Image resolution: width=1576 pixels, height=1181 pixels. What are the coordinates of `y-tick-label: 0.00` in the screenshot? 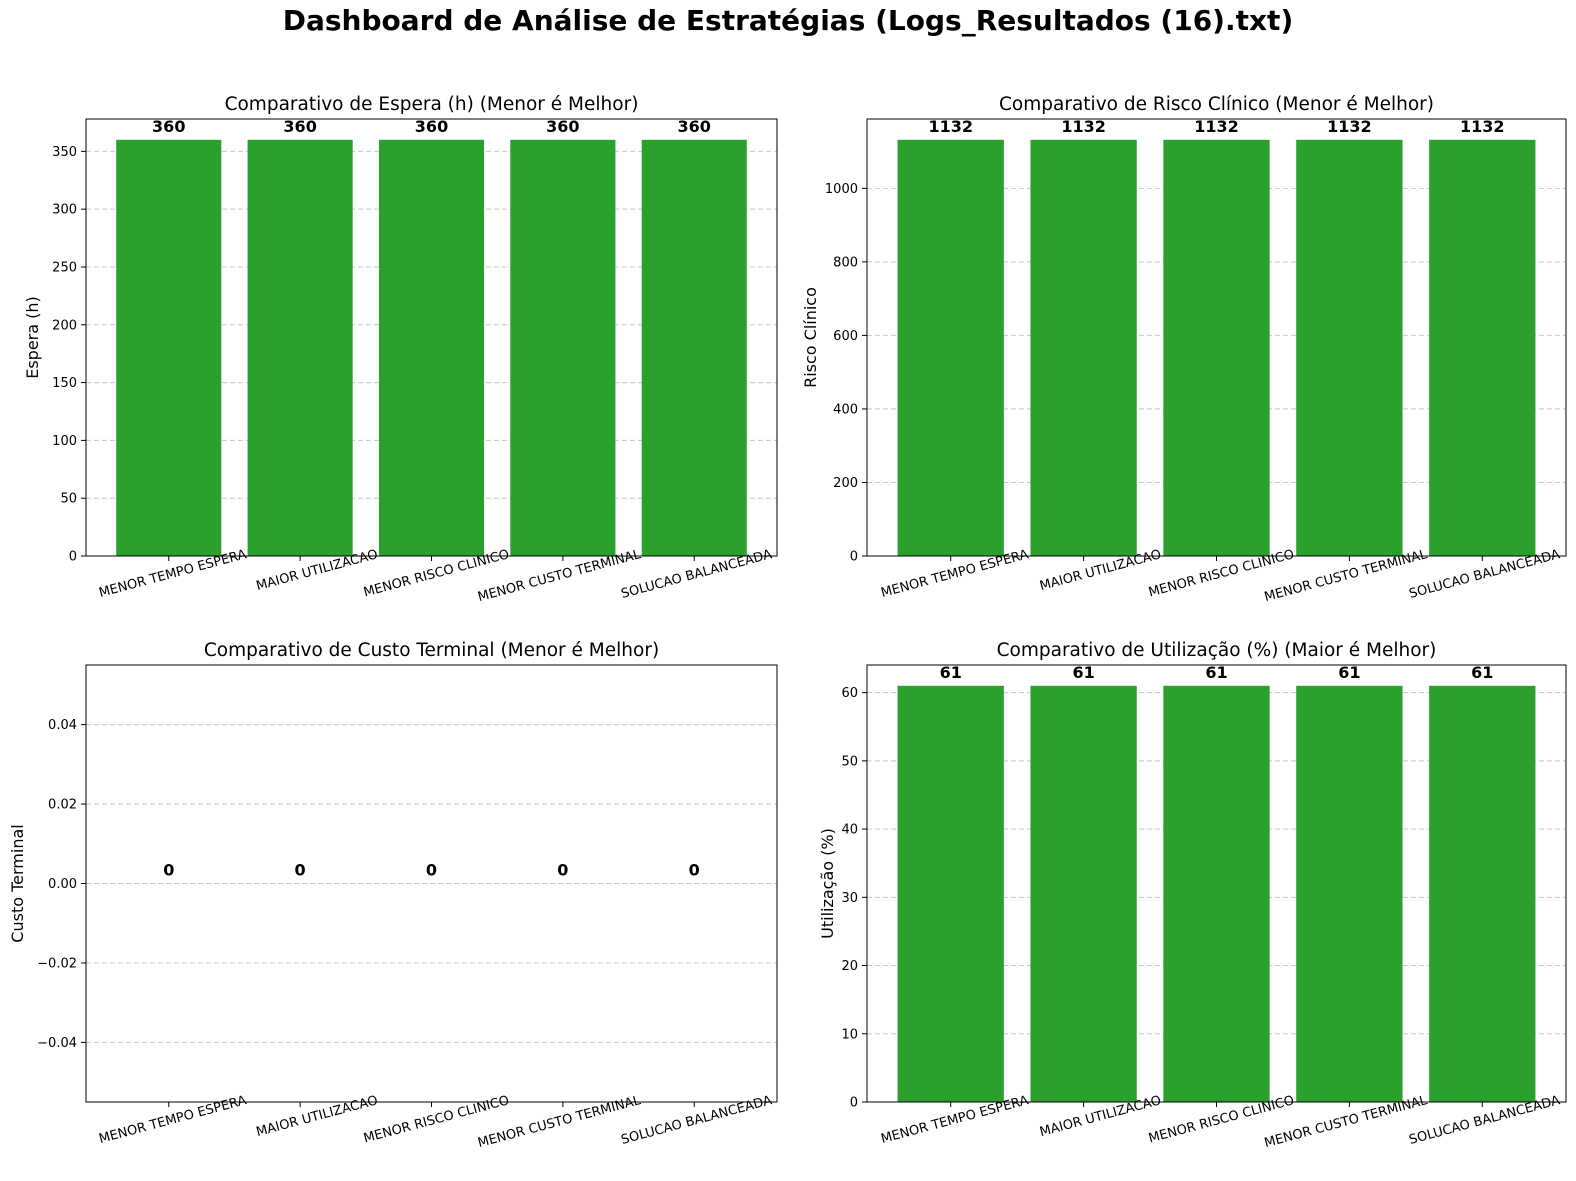 It's located at (62, 884).